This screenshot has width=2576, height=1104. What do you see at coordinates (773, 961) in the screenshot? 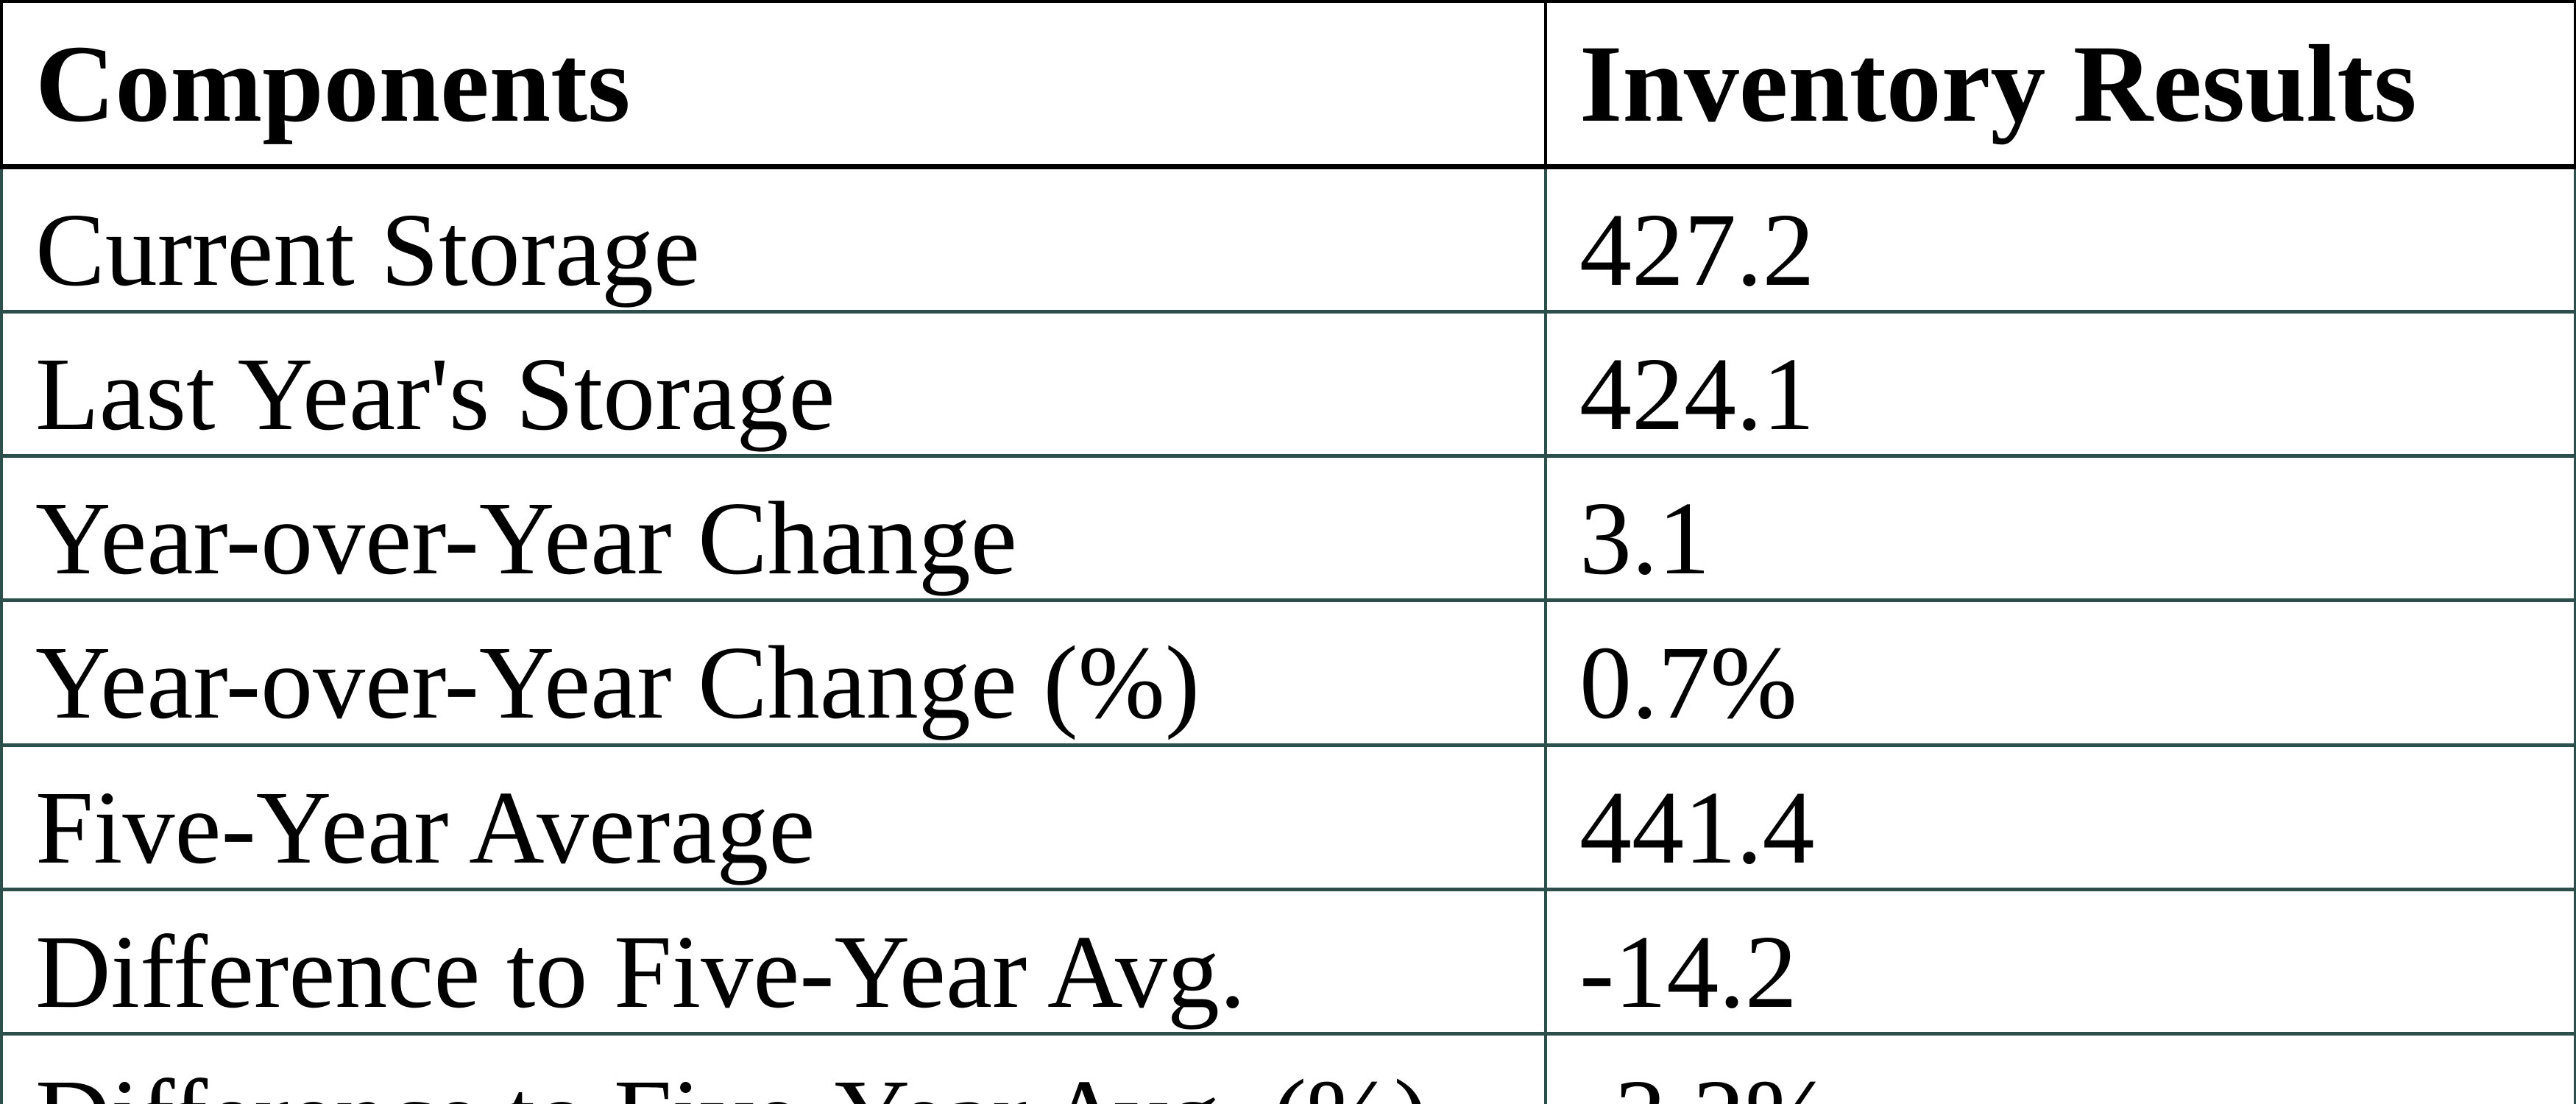
I see `row-label: Difference to Five-Year Avg.` at bounding box center [773, 961].